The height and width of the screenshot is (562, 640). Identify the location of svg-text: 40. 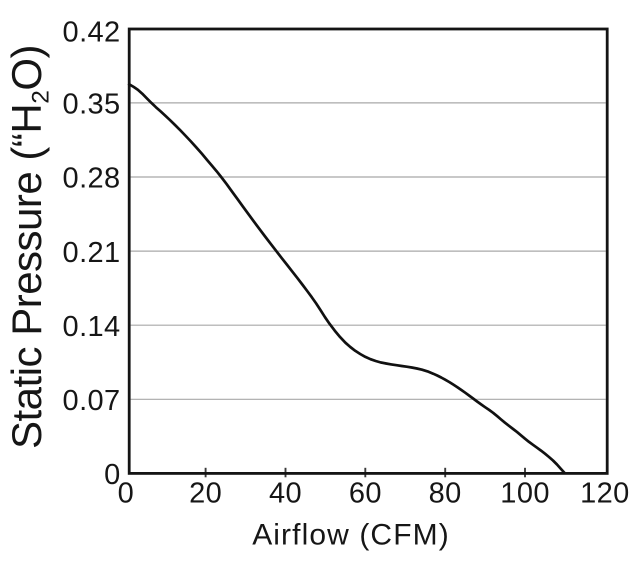
(285, 494).